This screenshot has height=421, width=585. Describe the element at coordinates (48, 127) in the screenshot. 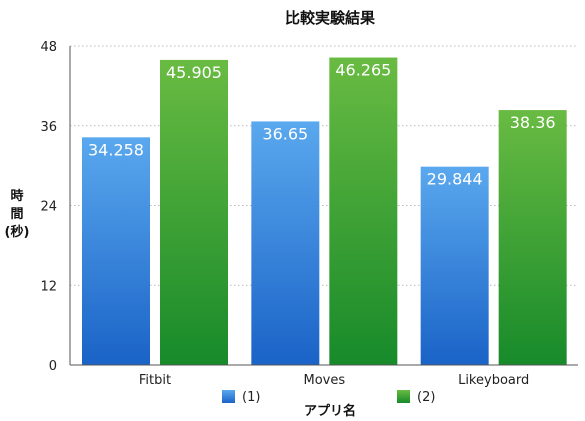

I see `y-tick-label: 36` at that location.